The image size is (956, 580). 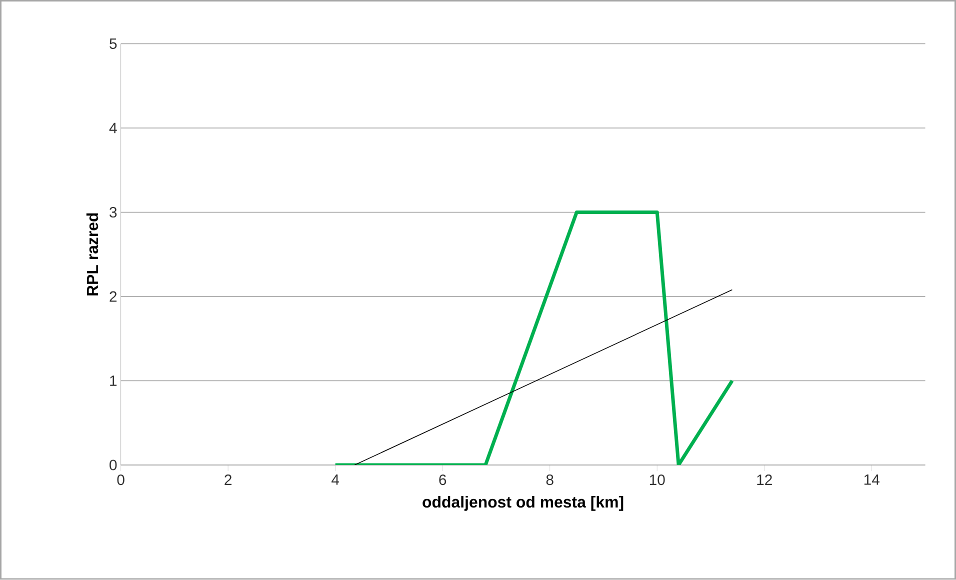 I want to click on y-tick-label: 4, so click(x=113, y=128).